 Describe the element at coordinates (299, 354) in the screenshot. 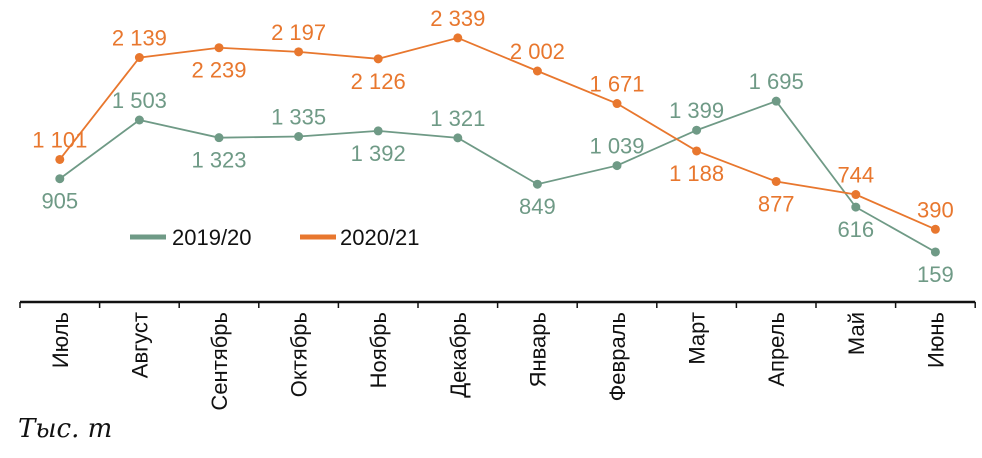

I see `x-tick-label: Октябрь` at that location.